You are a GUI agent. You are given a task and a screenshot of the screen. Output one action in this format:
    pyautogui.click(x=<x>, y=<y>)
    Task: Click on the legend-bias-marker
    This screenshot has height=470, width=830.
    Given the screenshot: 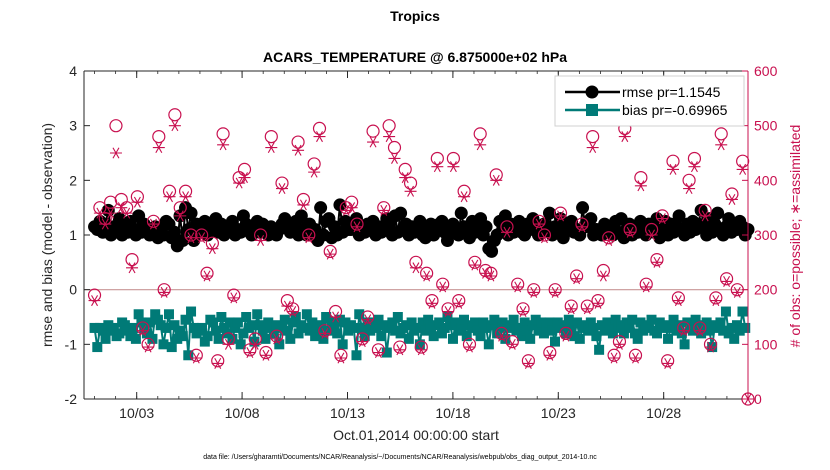 What is the action you would take?
    pyautogui.click(x=592, y=110)
    